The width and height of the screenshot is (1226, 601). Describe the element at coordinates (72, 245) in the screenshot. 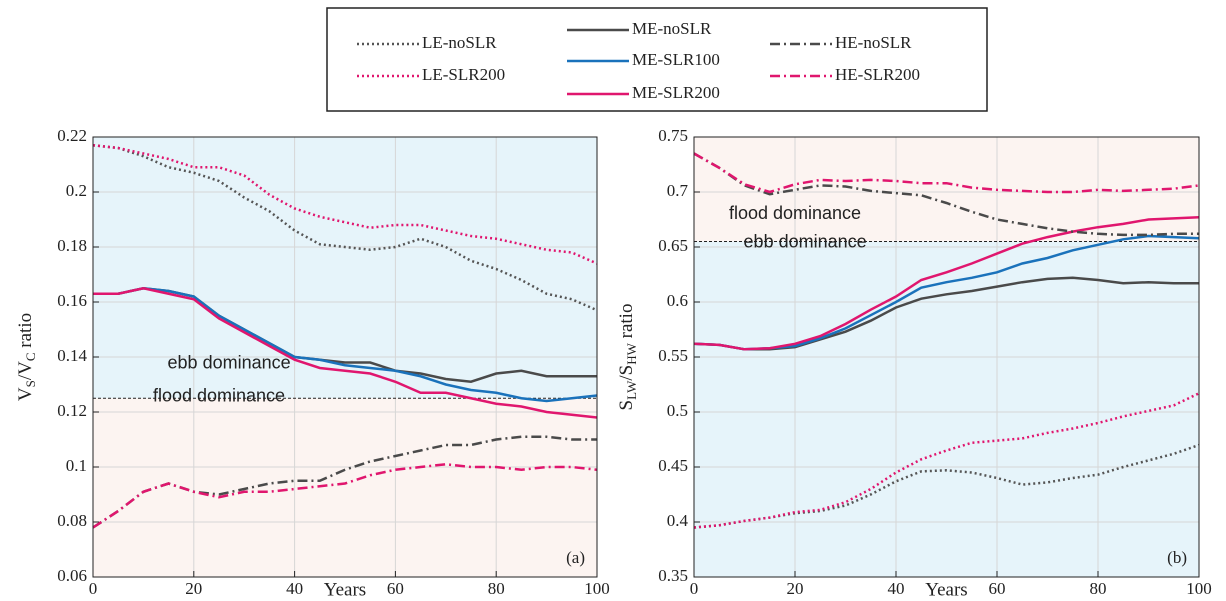

I see `y-tick-label: 0.18` at that location.